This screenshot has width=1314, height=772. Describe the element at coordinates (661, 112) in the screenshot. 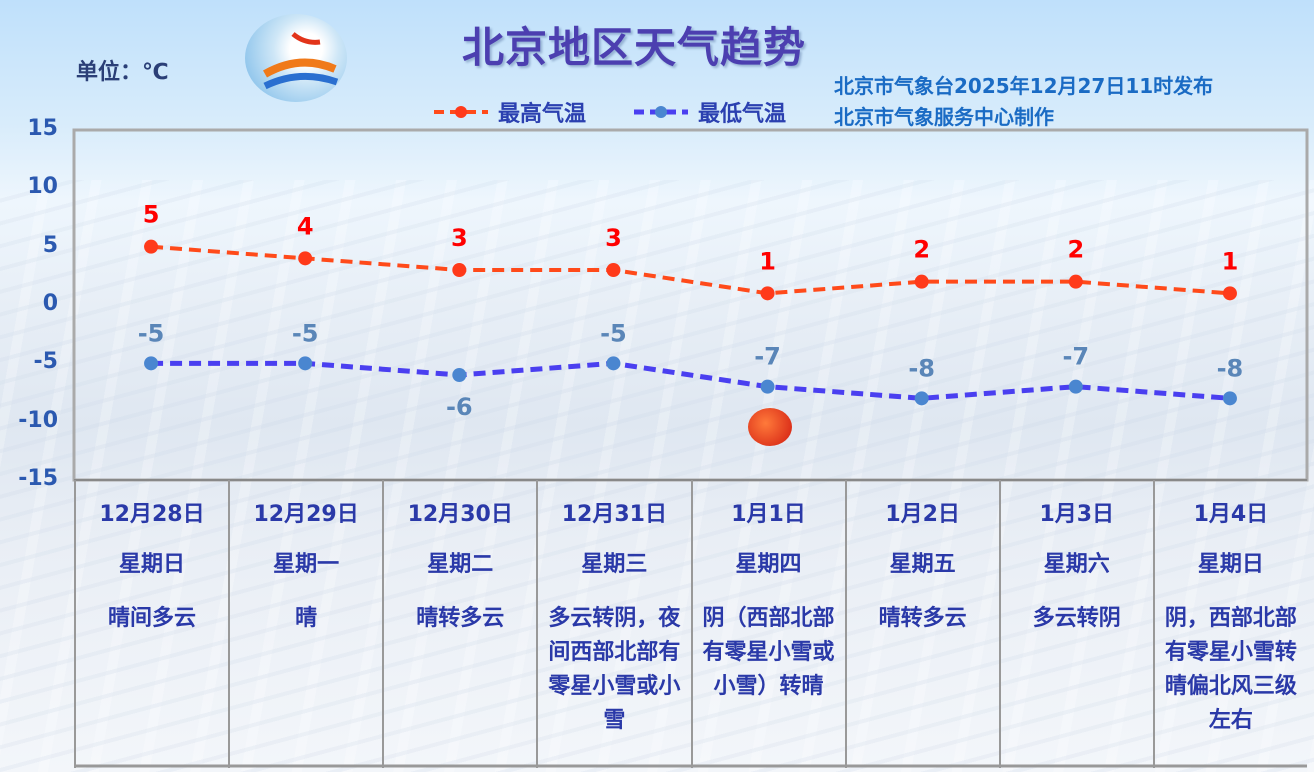

I see `legend-low-marker` at that location.